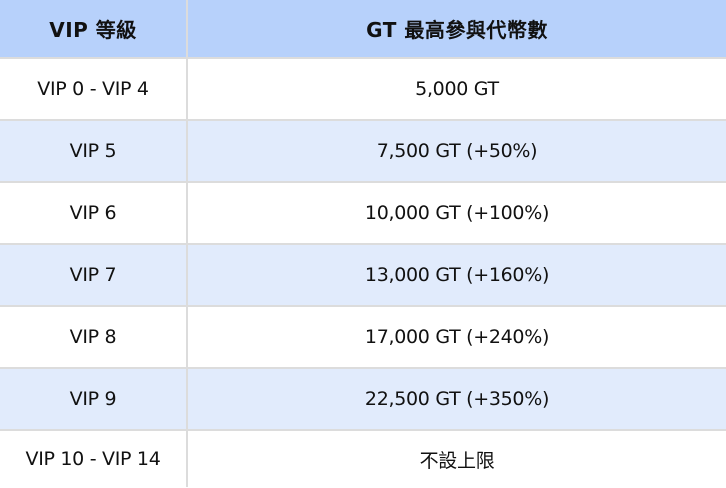 This screenshot has height=488, width=726. I want to click on vip-level-cell: VIP 7, so click(94, 275).